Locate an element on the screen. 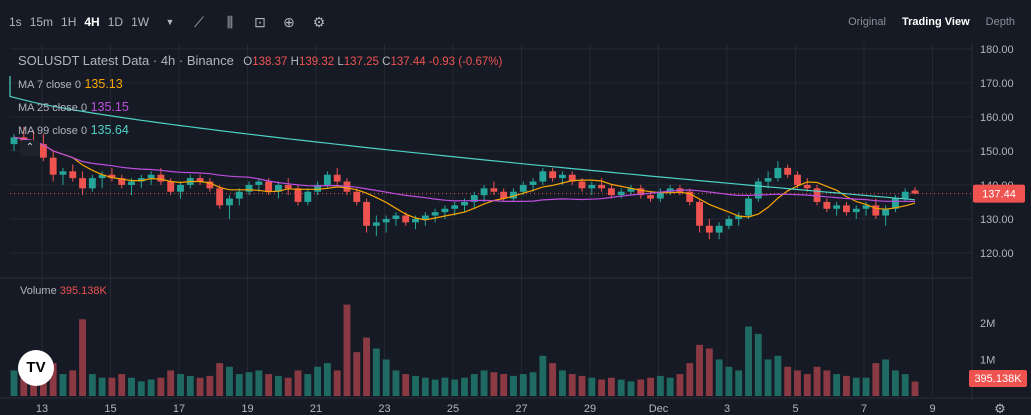  camera-icon: ⊡ is located at coordinates (260, 22).